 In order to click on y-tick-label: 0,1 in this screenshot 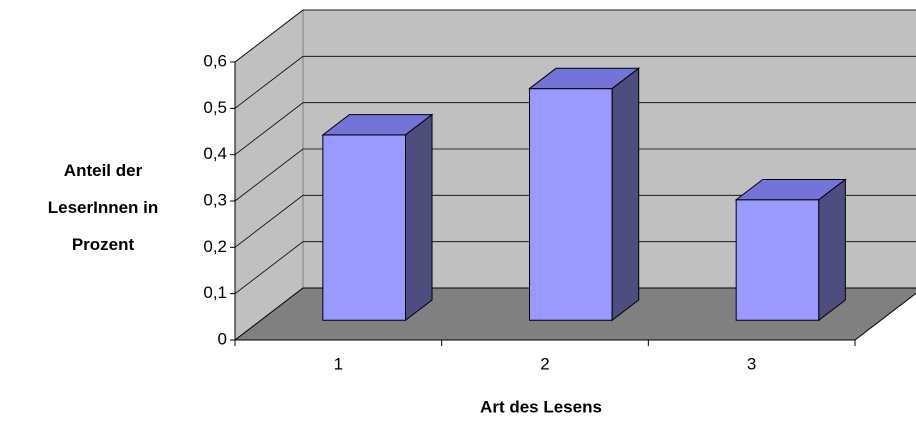, I will do `click(215, 292)`.